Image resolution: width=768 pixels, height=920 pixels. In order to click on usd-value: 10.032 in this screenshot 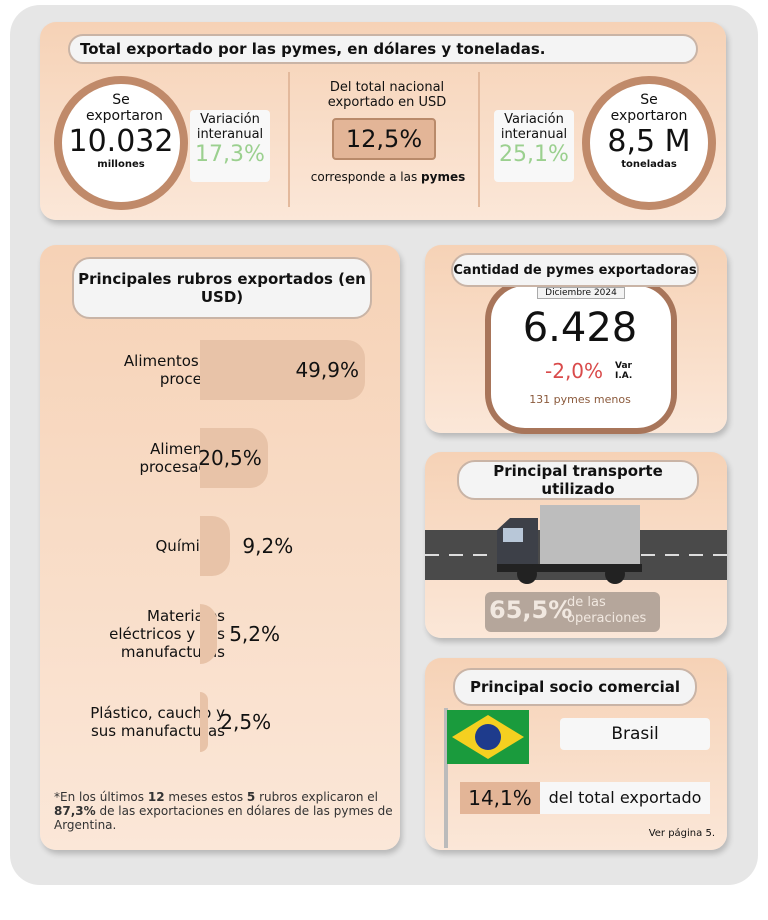, I will do `click(121, 141)`.